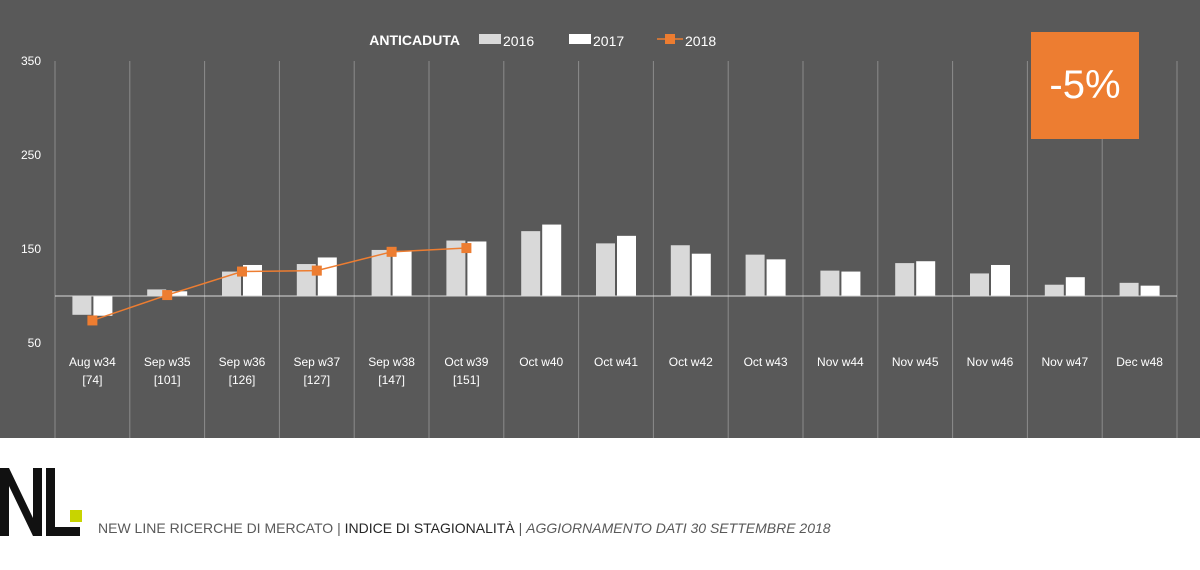  What do you see at coordinates (670, 39) in the screenshot?
I see `legend-marker-2018` at bounding box center [670, 39].